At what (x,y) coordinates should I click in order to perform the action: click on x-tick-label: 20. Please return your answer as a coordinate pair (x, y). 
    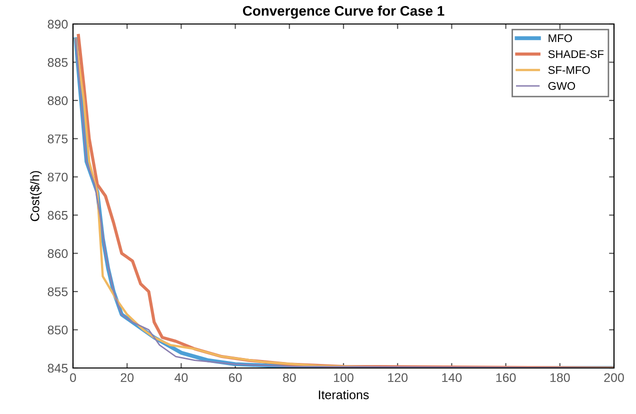
    Looking at the image, I should click on (127, 377).